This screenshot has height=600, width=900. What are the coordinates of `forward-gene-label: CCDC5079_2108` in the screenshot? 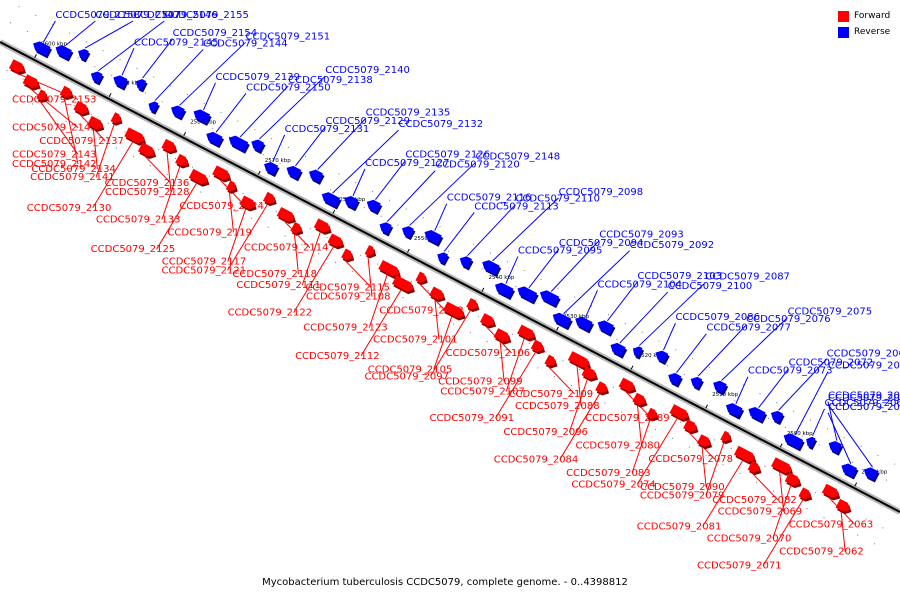 It's located at (348, 297).